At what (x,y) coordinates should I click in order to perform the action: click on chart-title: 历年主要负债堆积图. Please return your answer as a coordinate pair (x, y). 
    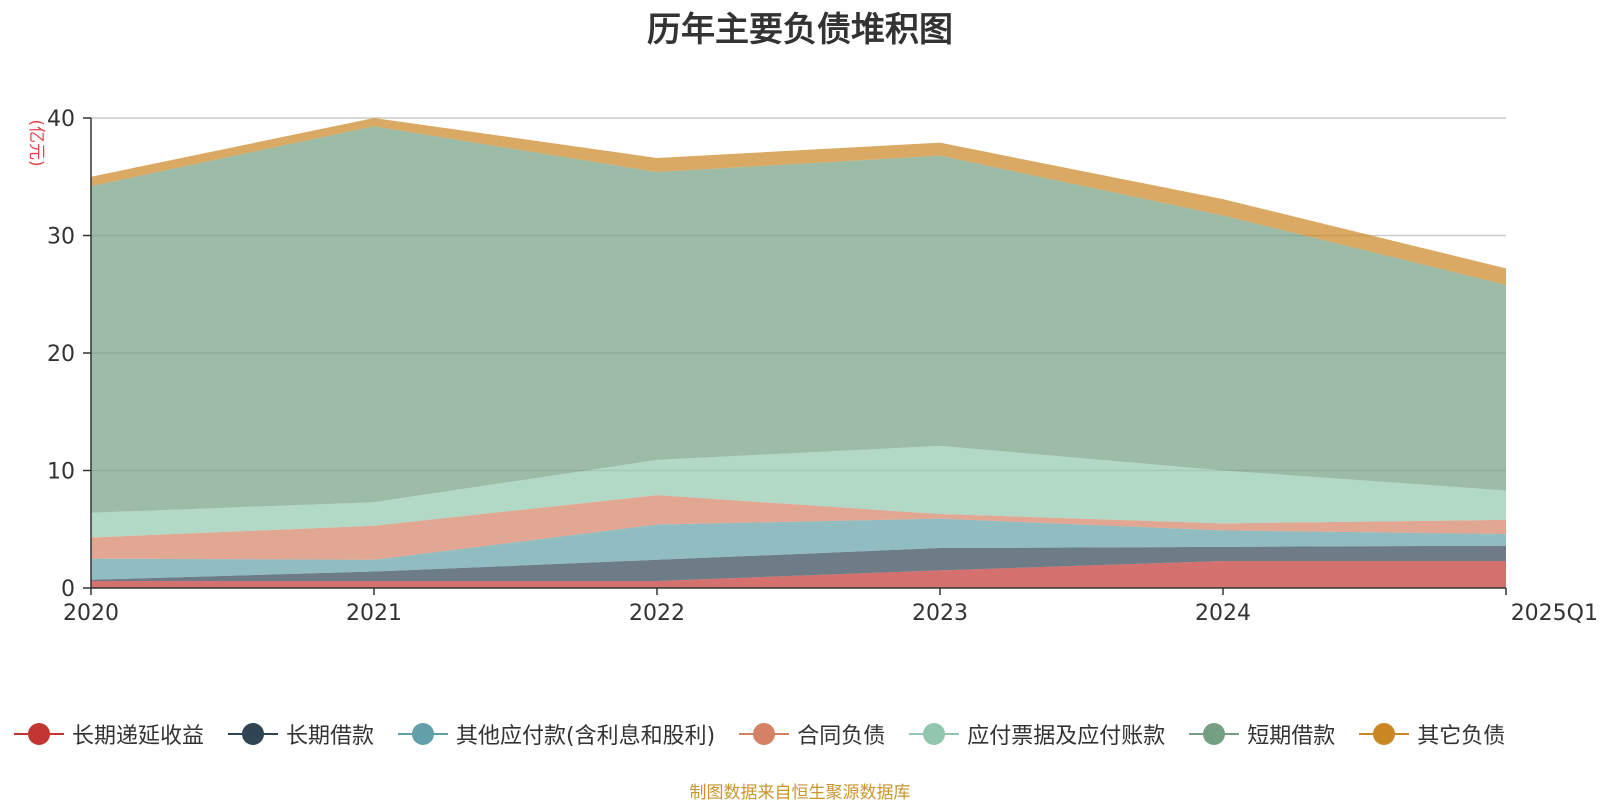
    Looking at the image, I should click on (800, 30).